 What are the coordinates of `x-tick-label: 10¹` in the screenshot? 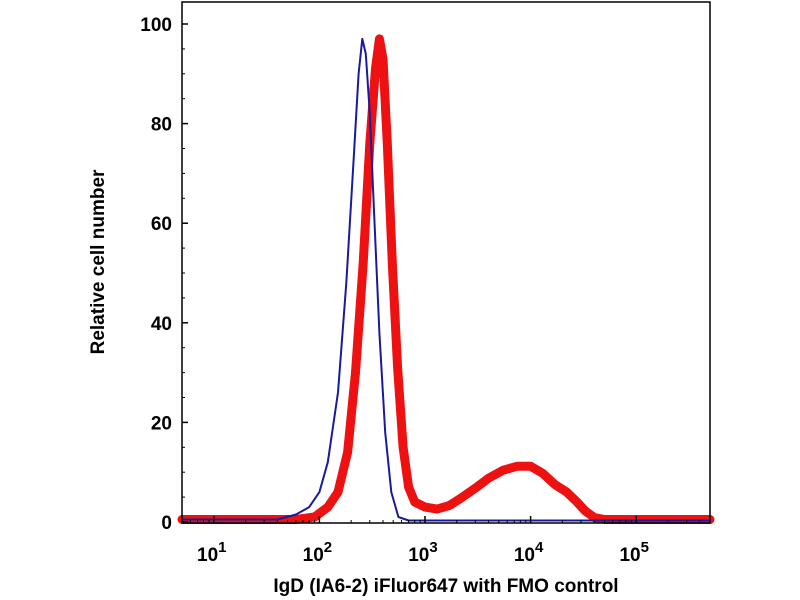 It's located at (211, 552).